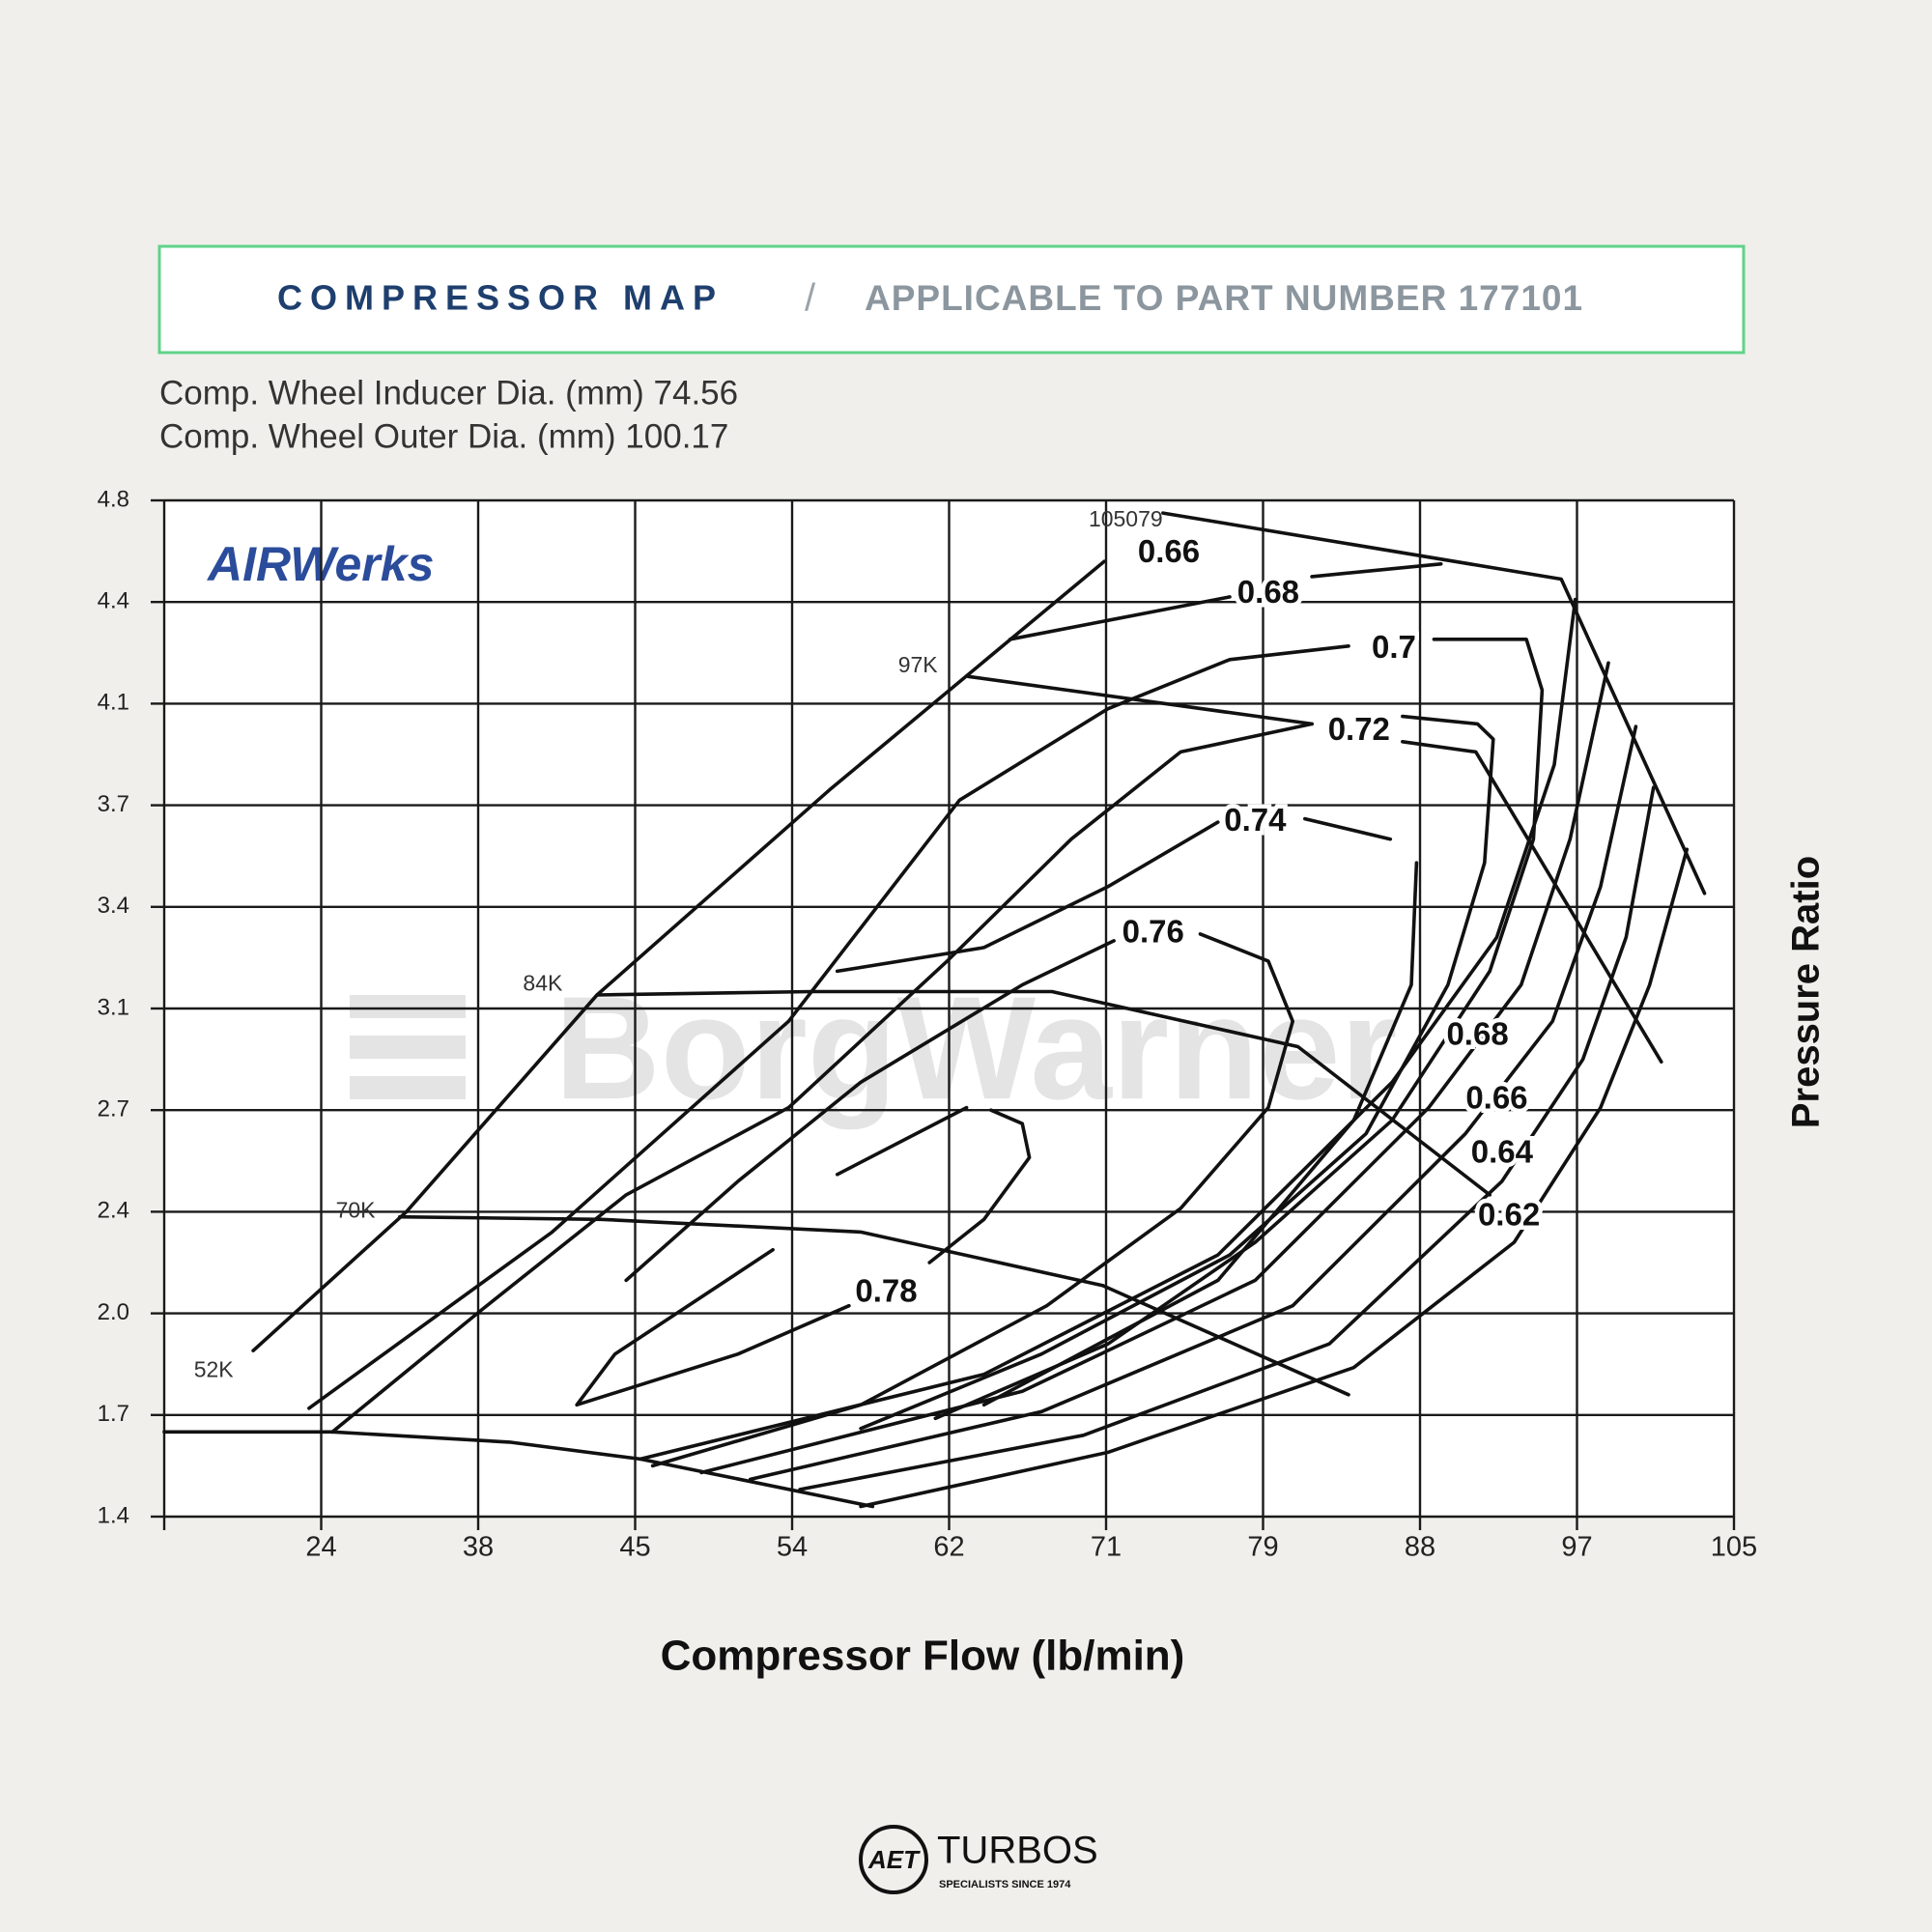 The height and width of the screenshot is (1932, 1932). Describe the element at coordinates (214, 1368) in the screenshot. I see `speed-label: 52K` at that location.